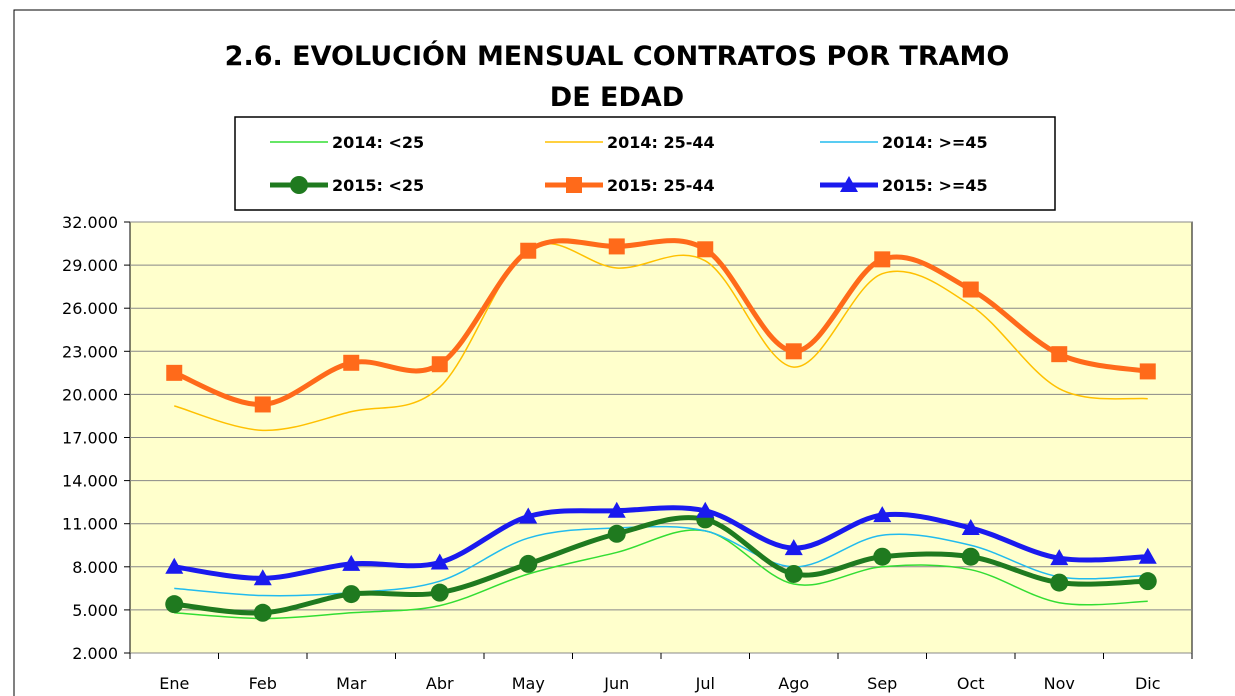 Image resolution: width=1235 pixels, height=696 pixels. What do you see at coordinates (90, 308) in the screenshot?
I see `y-tick-label: 26.000` at bounding box center [90, 308].